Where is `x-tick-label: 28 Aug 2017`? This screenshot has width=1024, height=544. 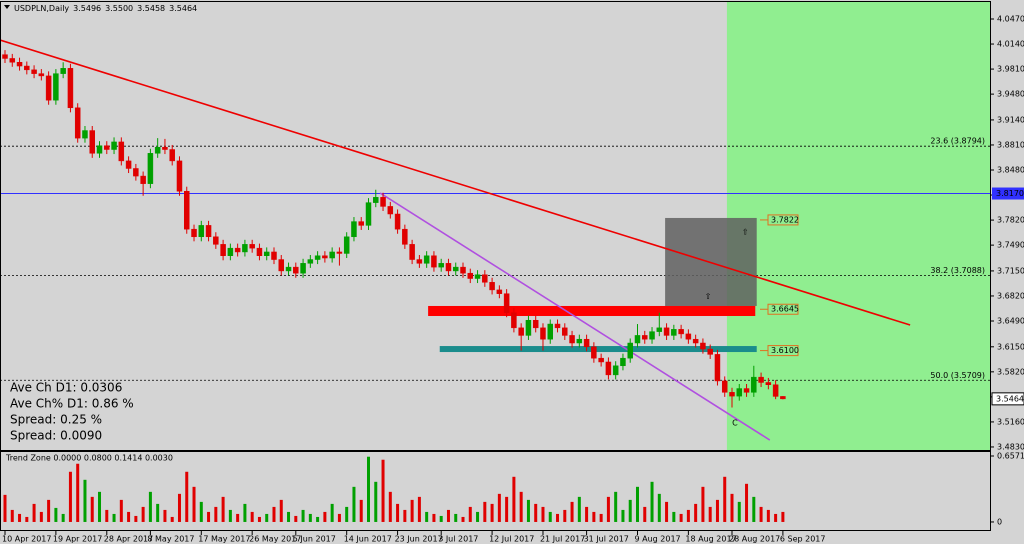 x-tick-label: 28 Aug 2017 is located at coordinates (754, 539).